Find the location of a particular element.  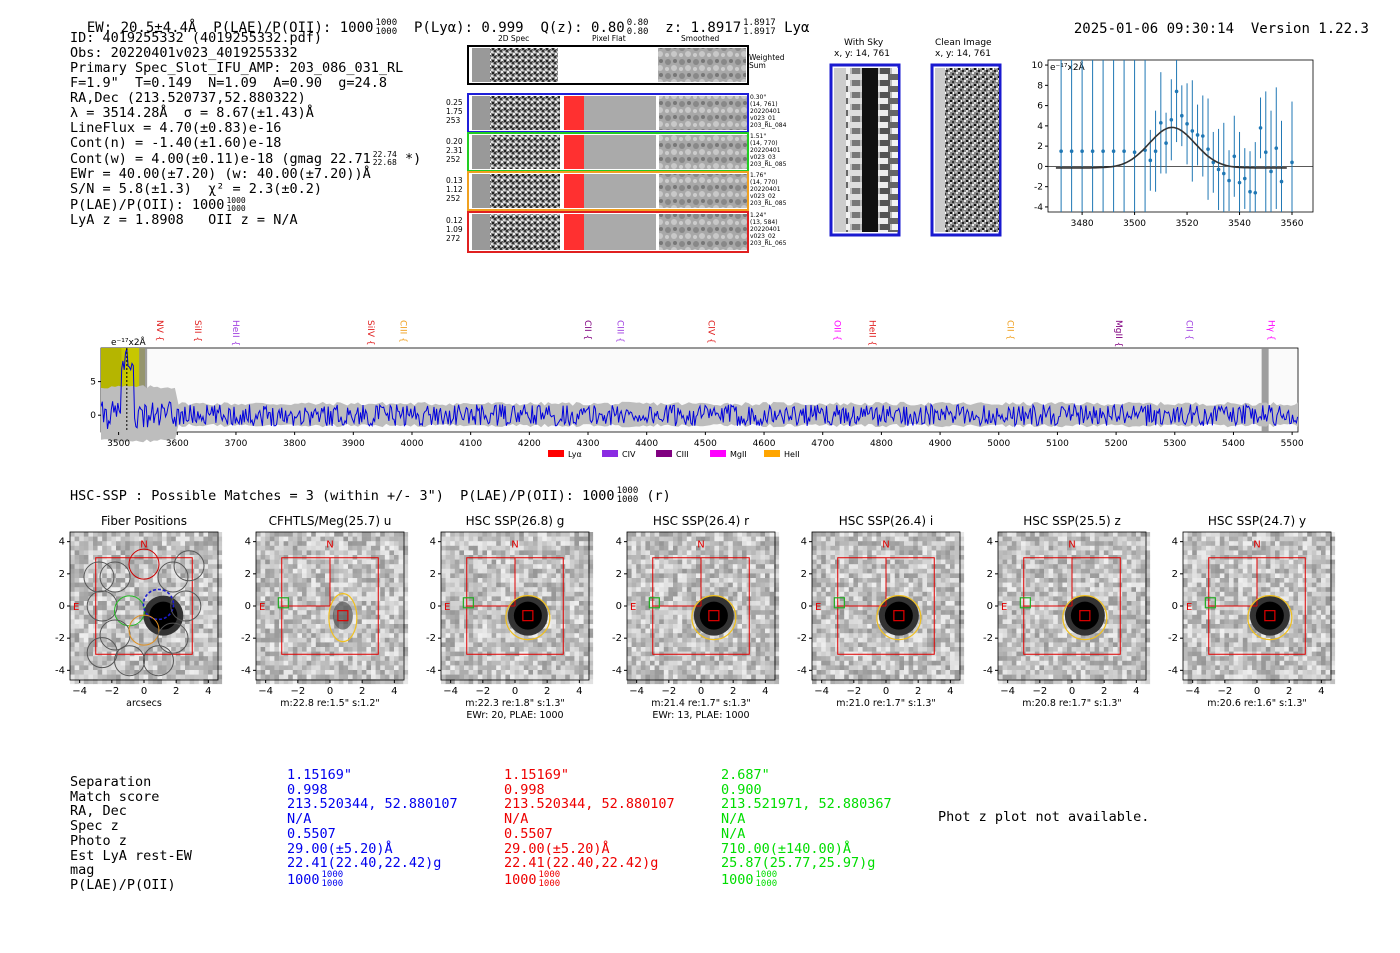

hsc-panel-title: Fiber Positions is located at coordinates (144, 521).